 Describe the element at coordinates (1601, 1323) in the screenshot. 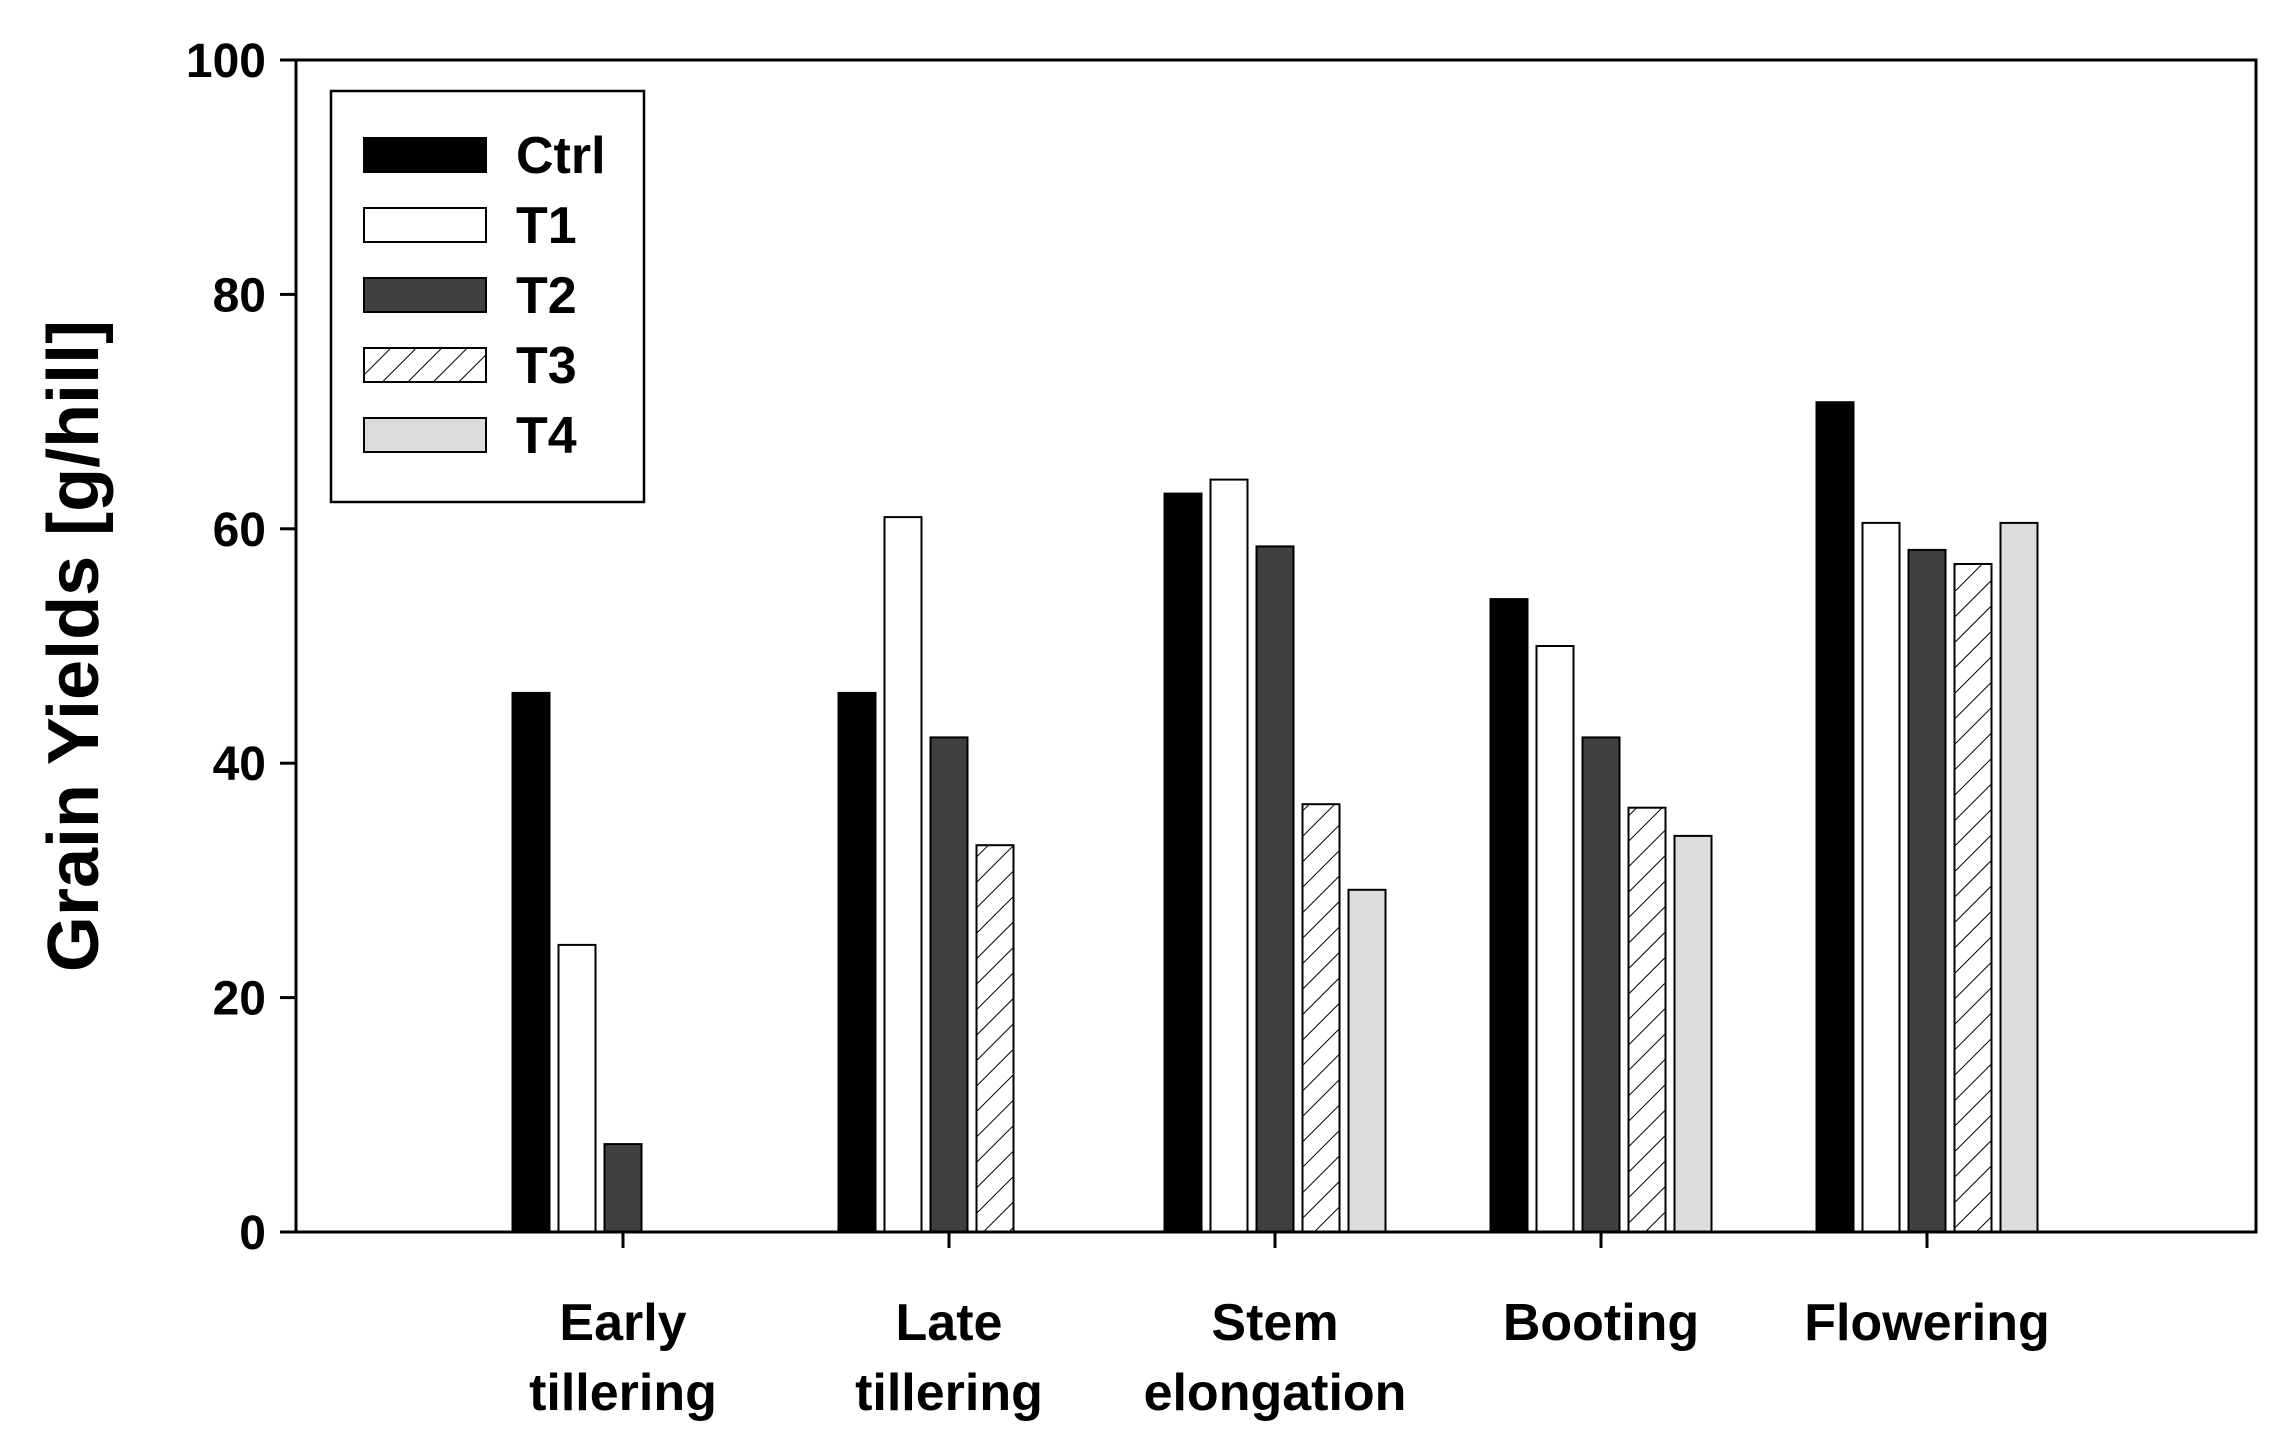

I see `x-tick-label: Booting` at that location.